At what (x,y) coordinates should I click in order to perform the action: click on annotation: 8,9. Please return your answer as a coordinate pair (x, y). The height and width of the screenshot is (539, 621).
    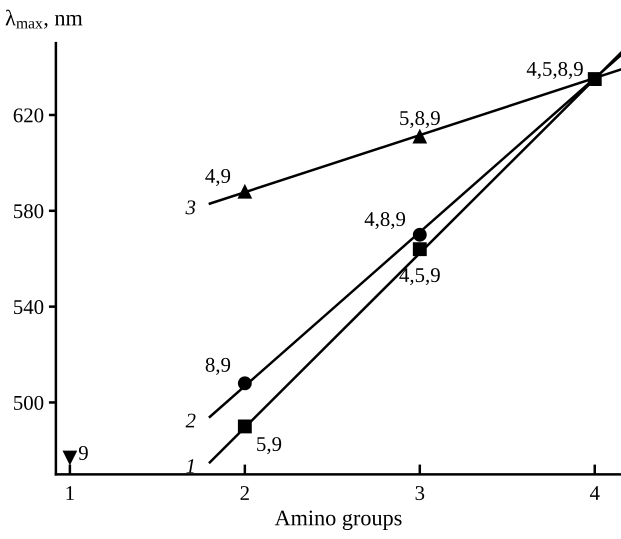
    Looking at the image, I should click on (218, 366).